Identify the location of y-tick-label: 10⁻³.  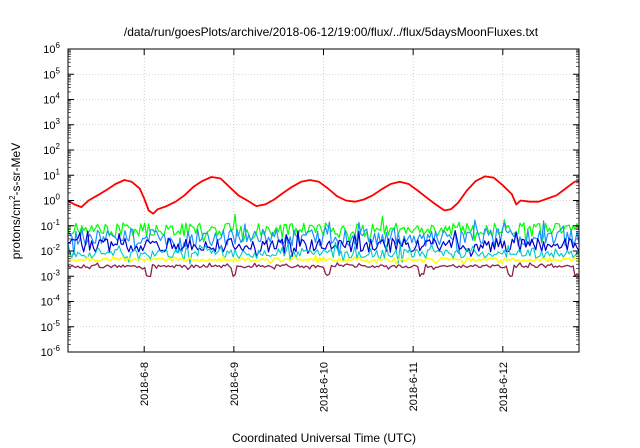
(51, 275).